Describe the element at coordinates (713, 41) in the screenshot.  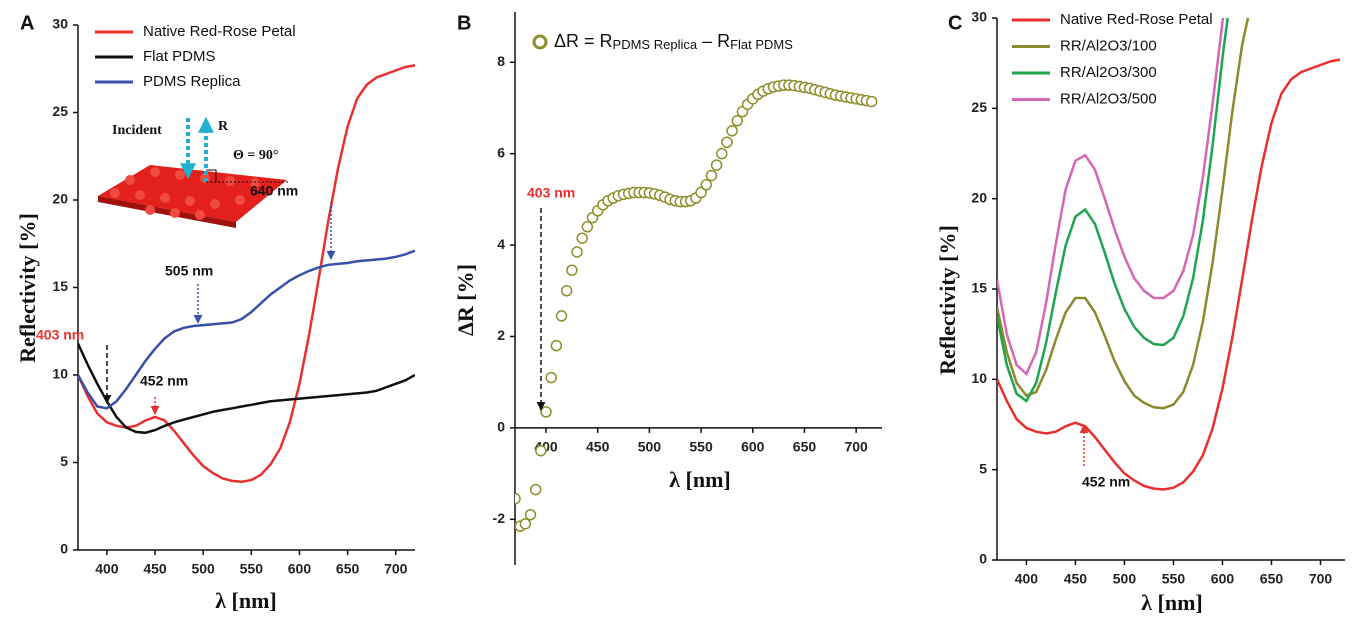
I see `legend-label-part: – R` at that location.